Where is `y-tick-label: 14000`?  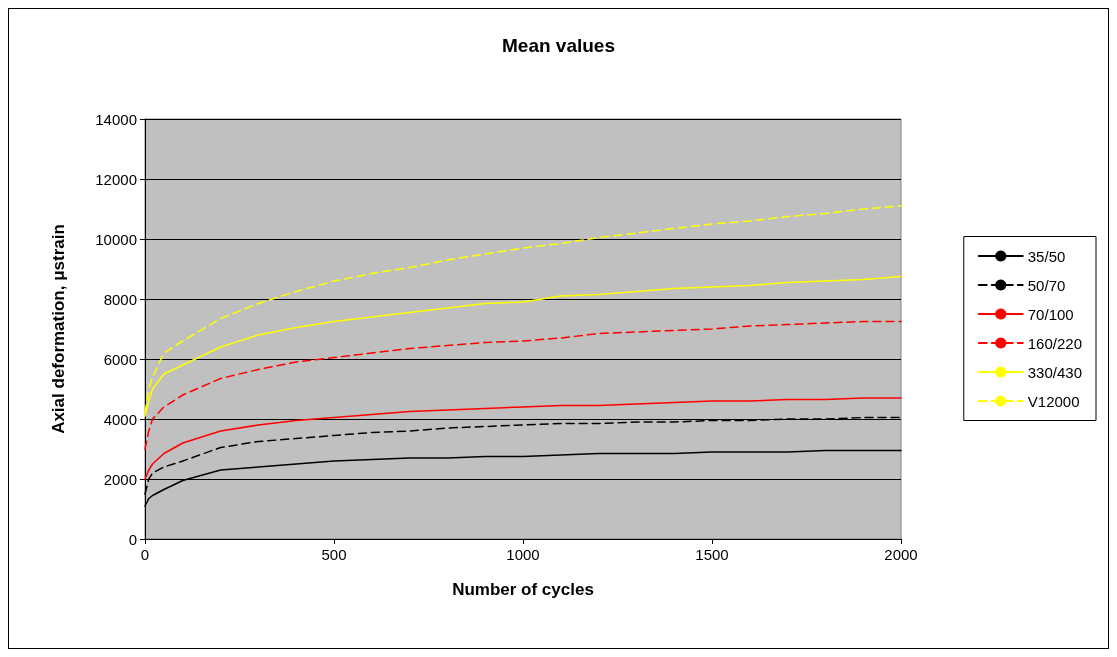 y-tick-label: 14000 is located at coordinates (116, 119).